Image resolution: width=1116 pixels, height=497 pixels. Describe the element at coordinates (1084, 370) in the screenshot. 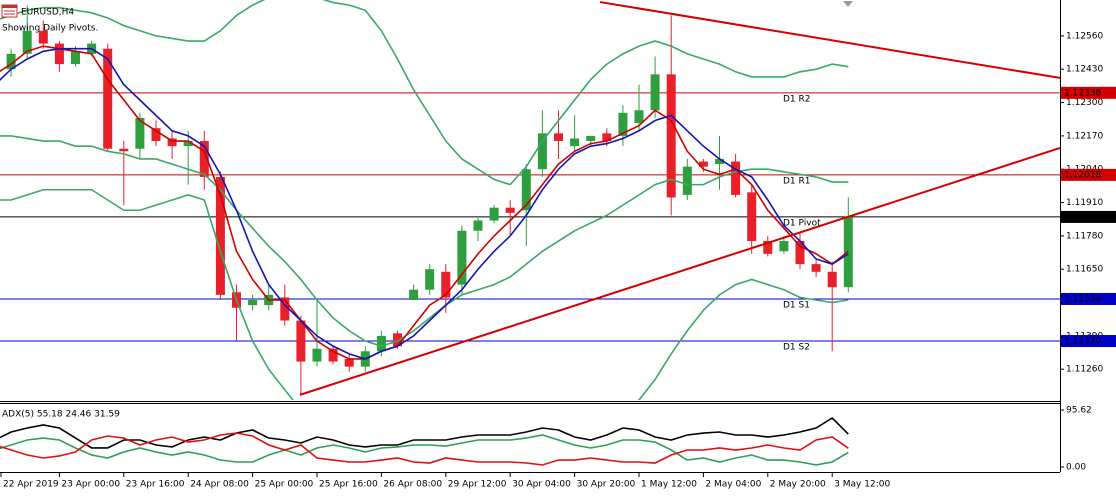

I see `y-tick-label: 1.11260` at that location.